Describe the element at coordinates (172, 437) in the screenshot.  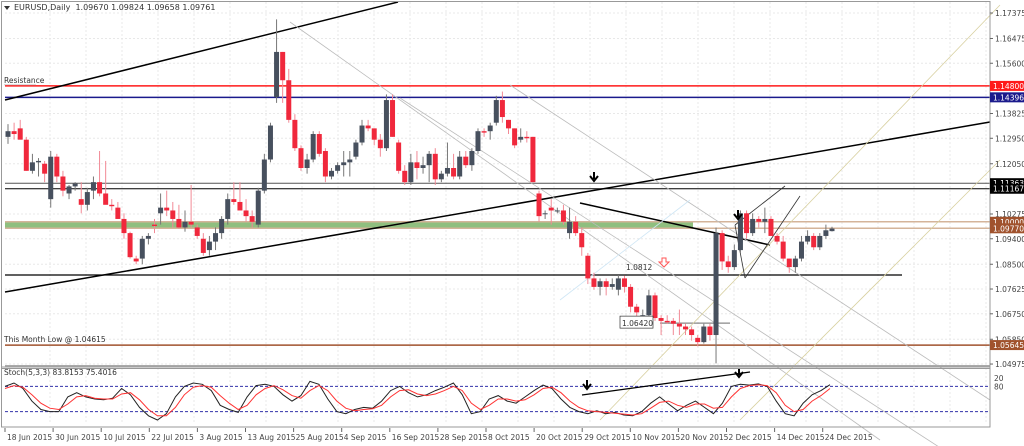
I see `svg-text: 22 Jul 2015` at that location.